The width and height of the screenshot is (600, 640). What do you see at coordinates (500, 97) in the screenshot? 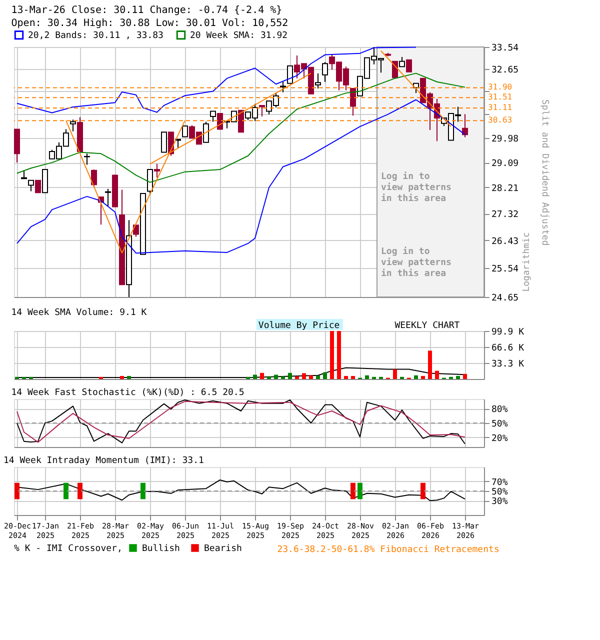
I see `ref-line-label: 31.51` at bounding box center [500, 97].